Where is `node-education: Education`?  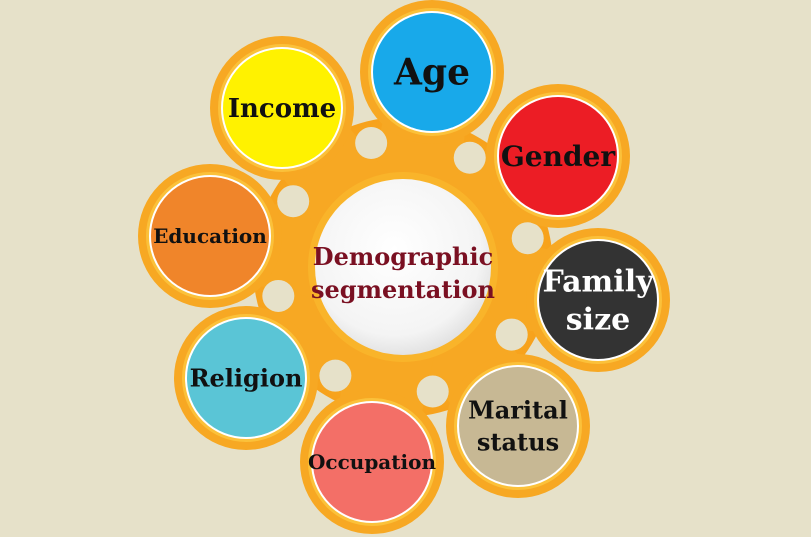 node-education: Education is located at coordinates (210, 236).